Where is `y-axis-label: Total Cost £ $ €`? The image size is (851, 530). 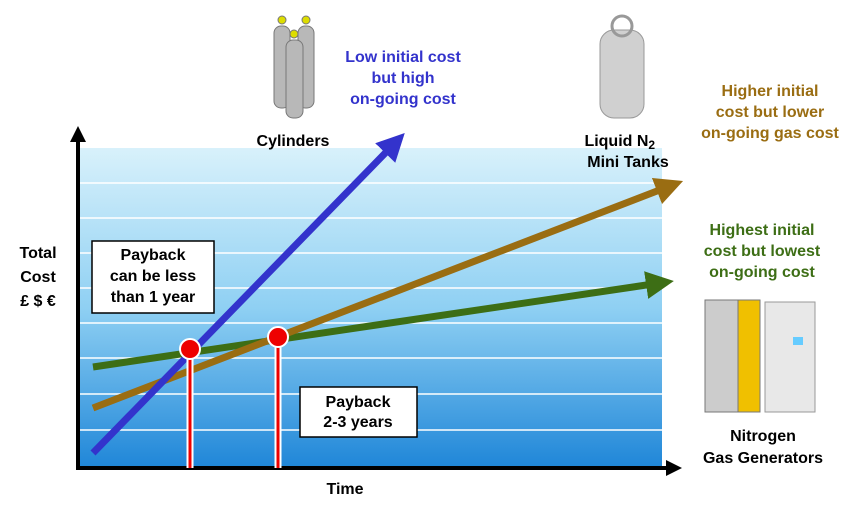
y-axis-label: Total Cost £ $ € is located at coordinates (37, 277).